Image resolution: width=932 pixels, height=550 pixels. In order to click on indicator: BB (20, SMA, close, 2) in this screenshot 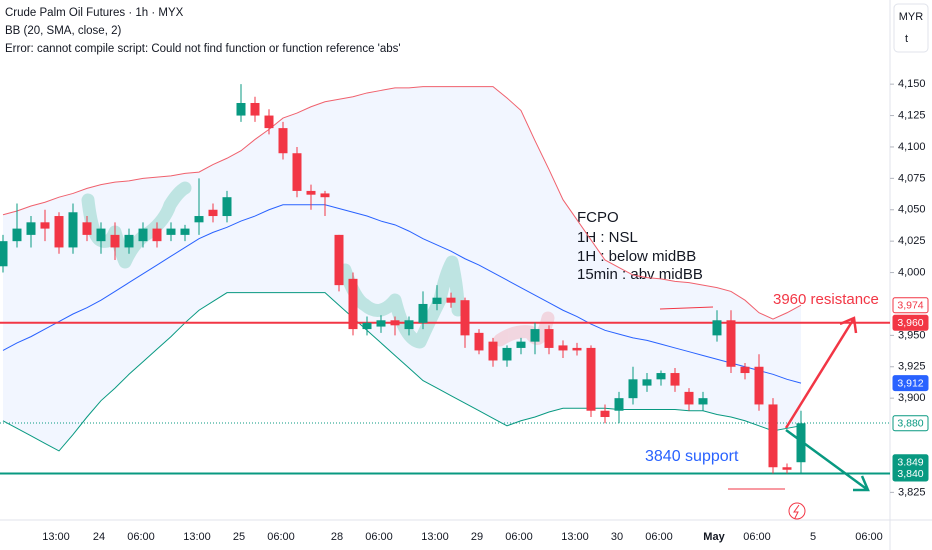, I will do `click(63, 31)`.